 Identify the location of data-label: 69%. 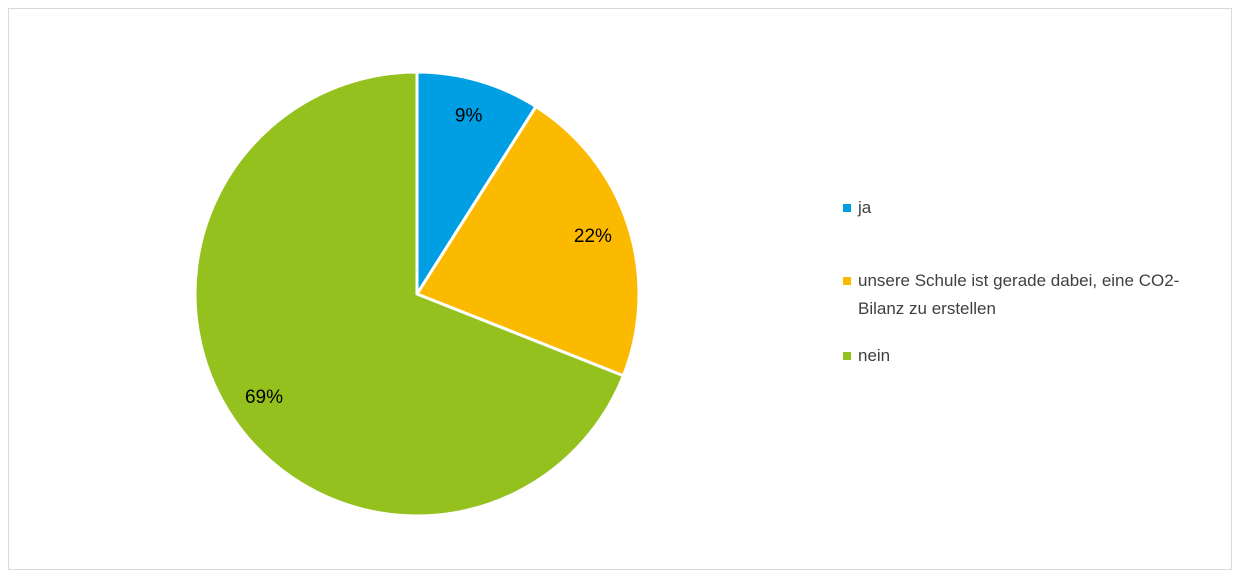
(264, 397).